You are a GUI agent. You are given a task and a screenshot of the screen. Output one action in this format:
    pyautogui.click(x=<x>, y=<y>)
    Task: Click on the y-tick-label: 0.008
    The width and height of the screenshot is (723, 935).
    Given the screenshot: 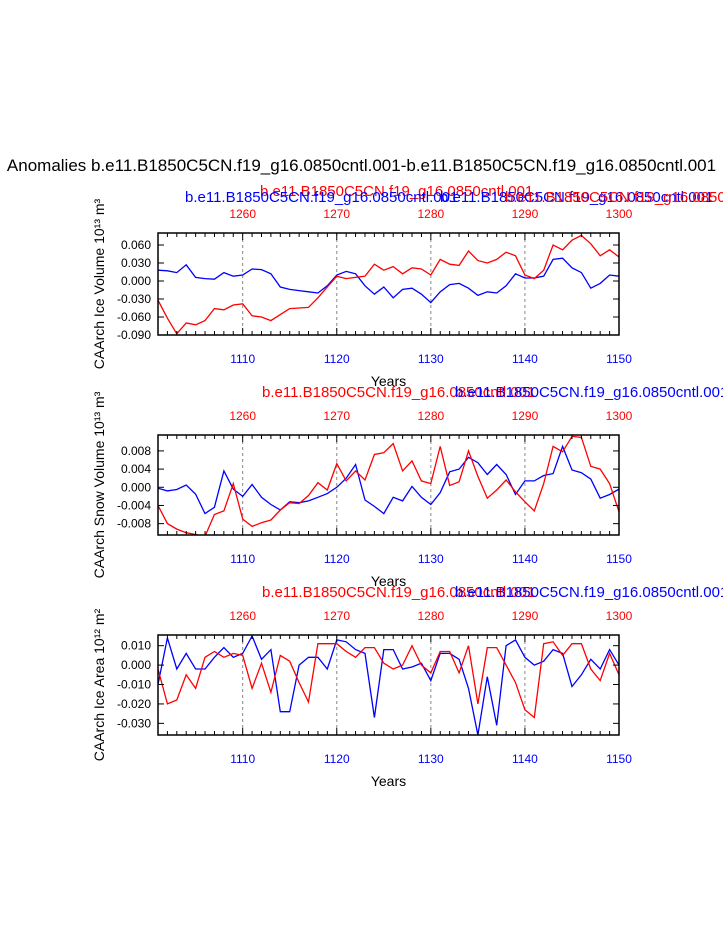 What is the action you would take?
    pyautogui.click(x=136, y=451)
    